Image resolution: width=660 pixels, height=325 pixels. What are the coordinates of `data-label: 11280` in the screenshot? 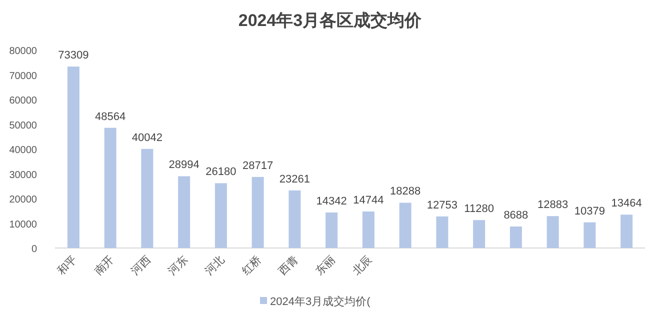 It's located at (479, 209).